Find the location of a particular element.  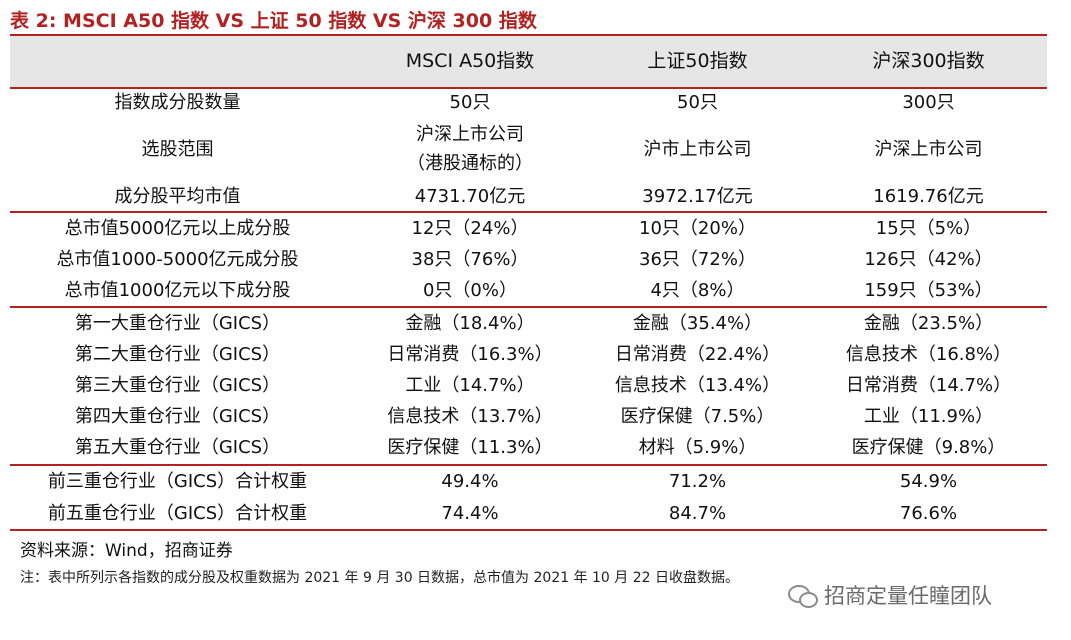

row-cell: 49.4% is located at coordinates (470, 481).